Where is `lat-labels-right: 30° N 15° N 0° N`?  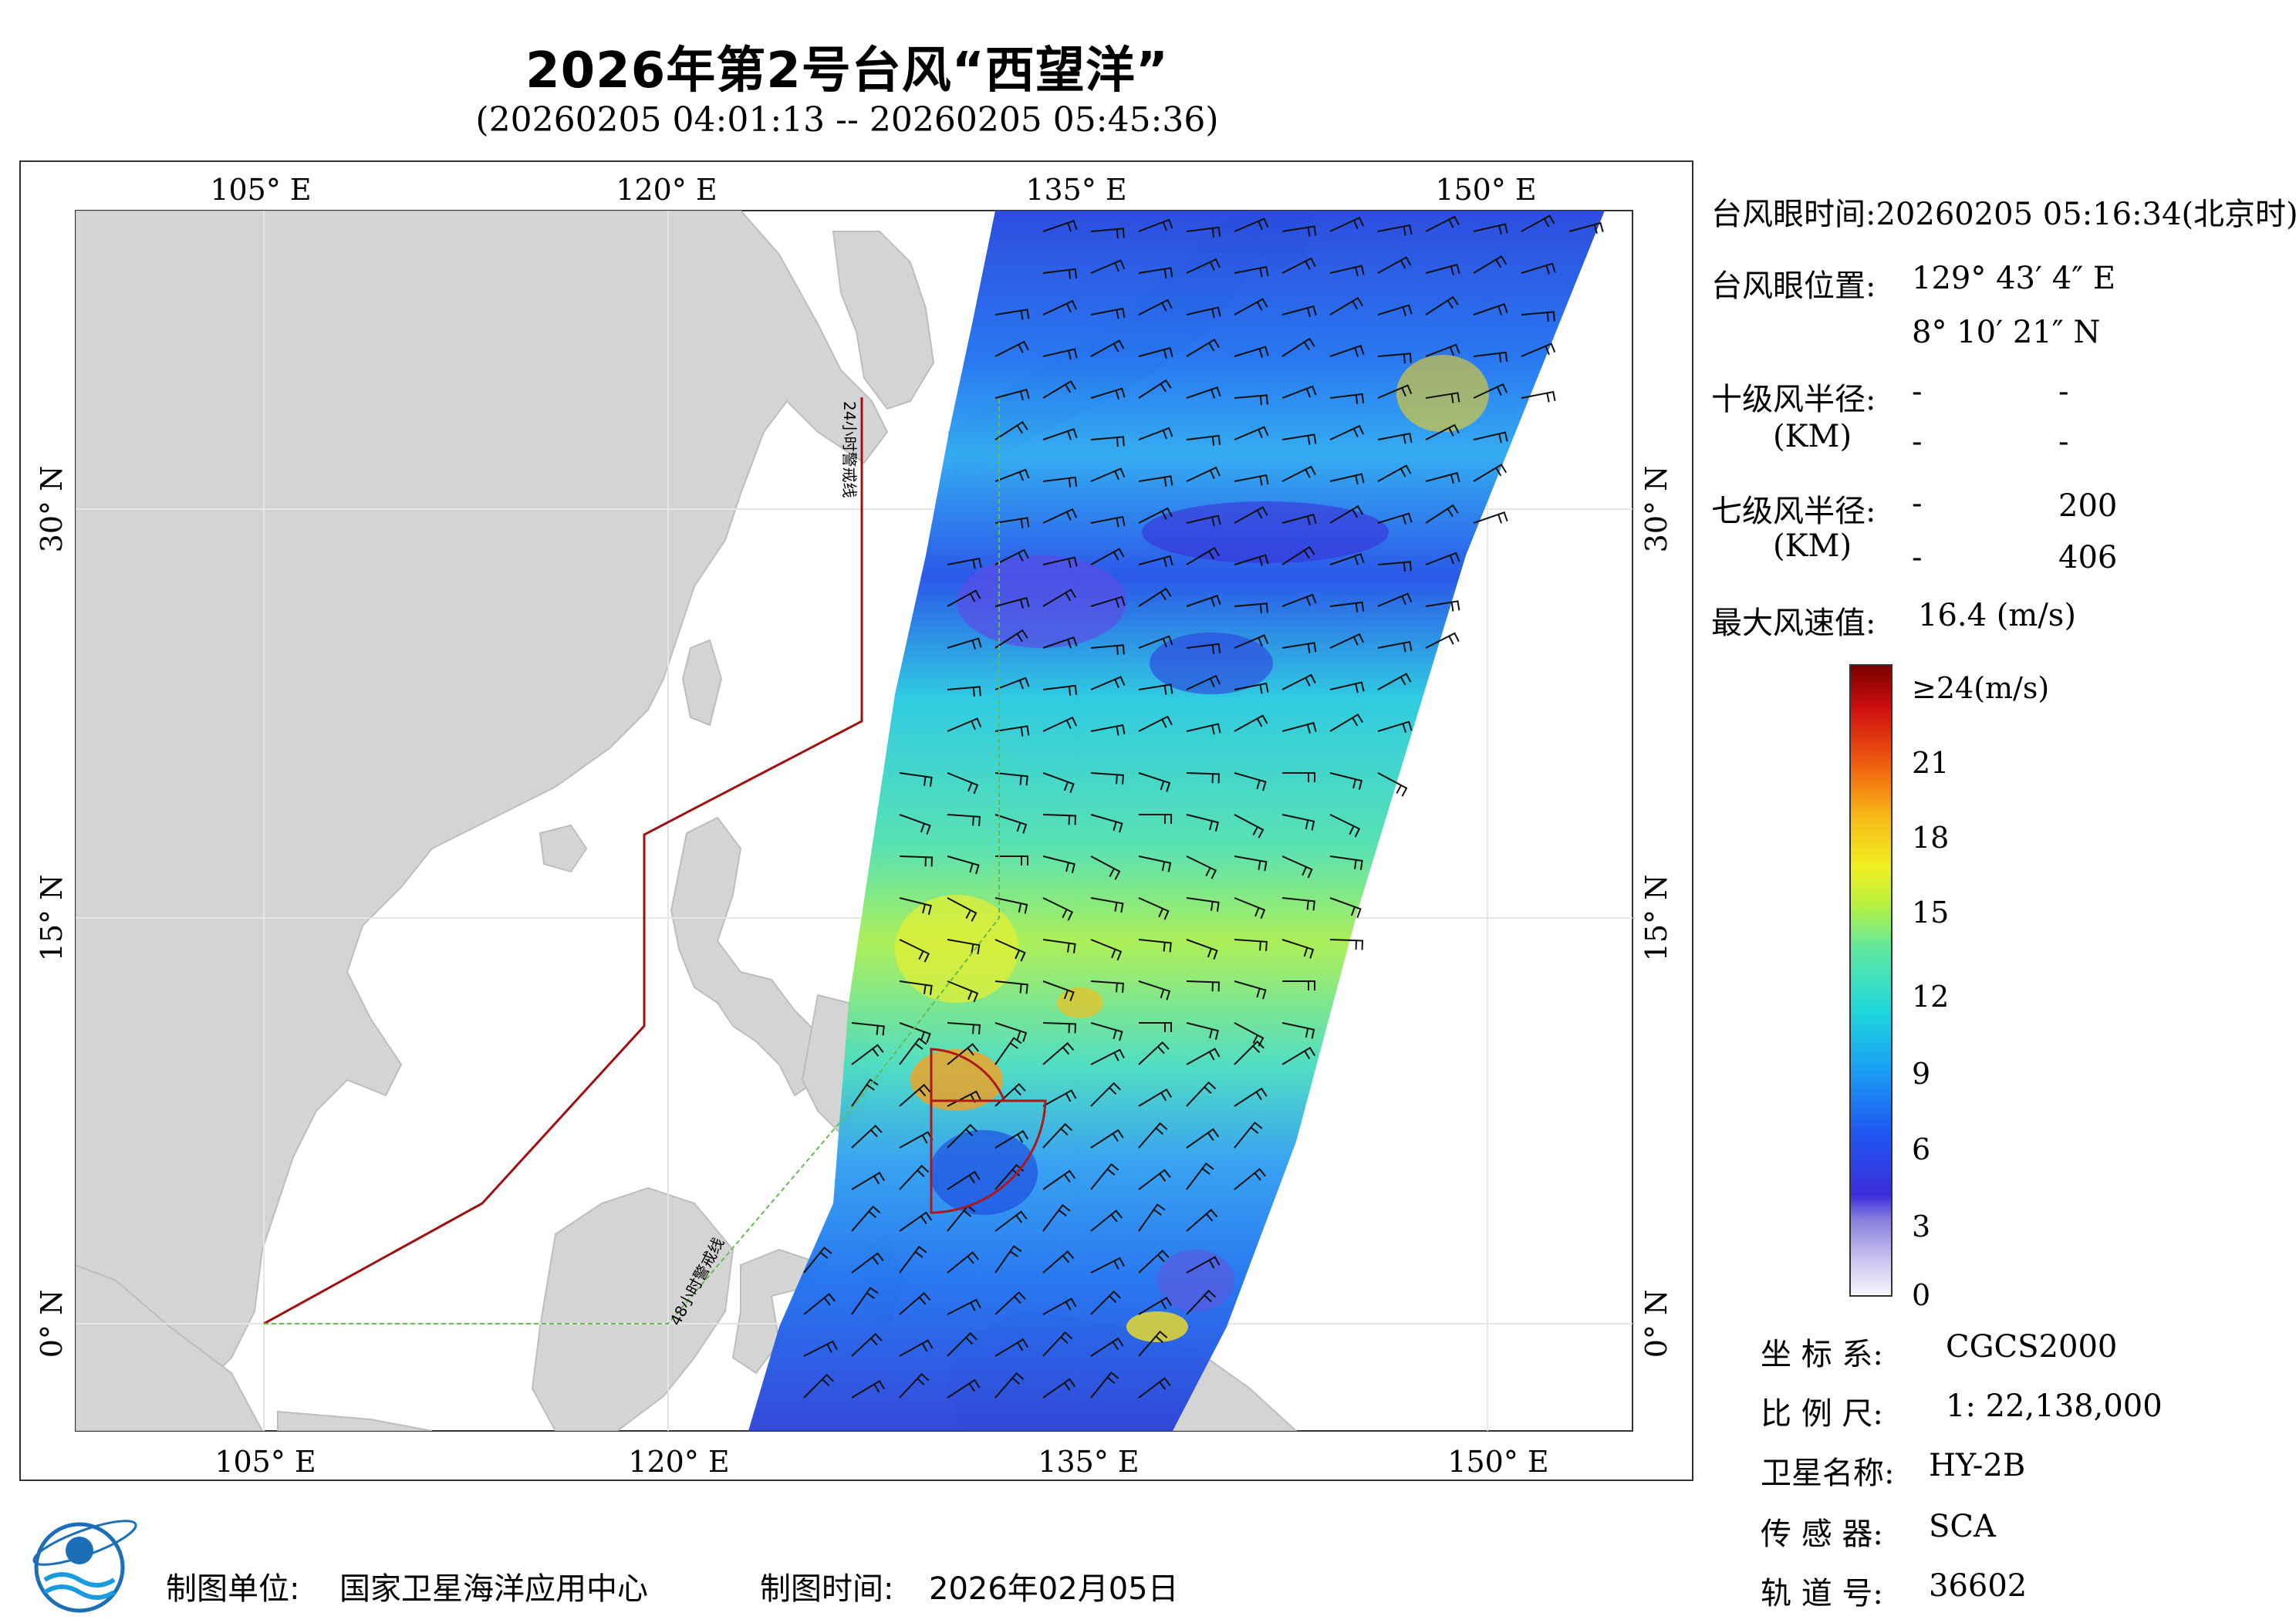
lat-labels-right: 30° N 15° N 0° N is located at coordinates (1656, 912).